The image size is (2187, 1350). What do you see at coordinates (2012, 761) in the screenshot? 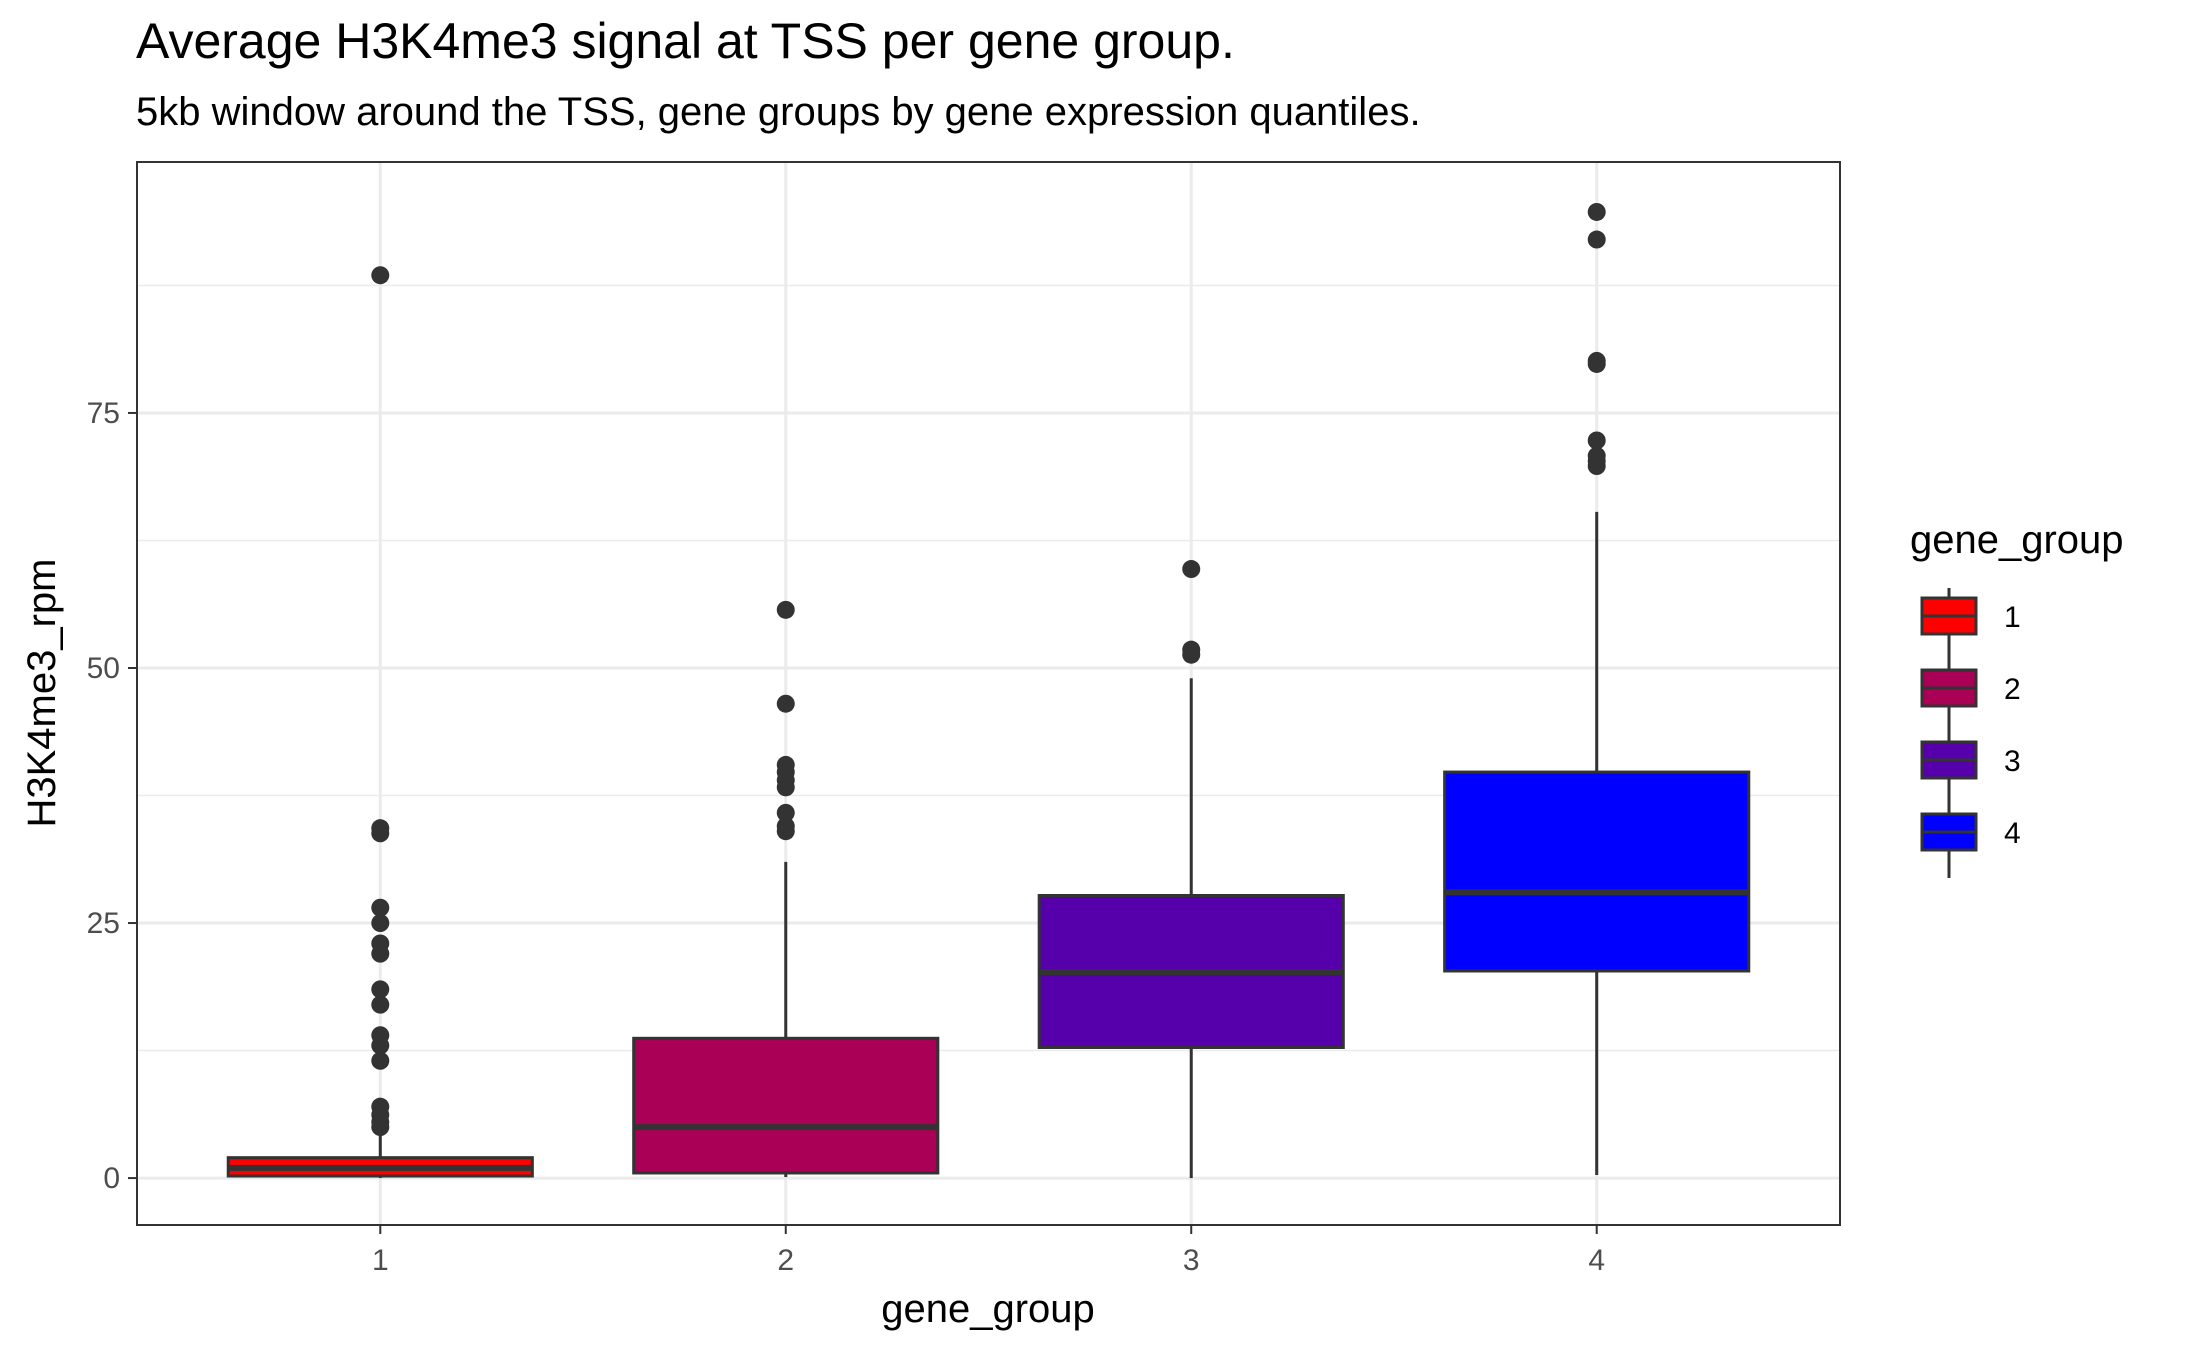
I see `legend-label: 3` at bounding box center [2012, 761].